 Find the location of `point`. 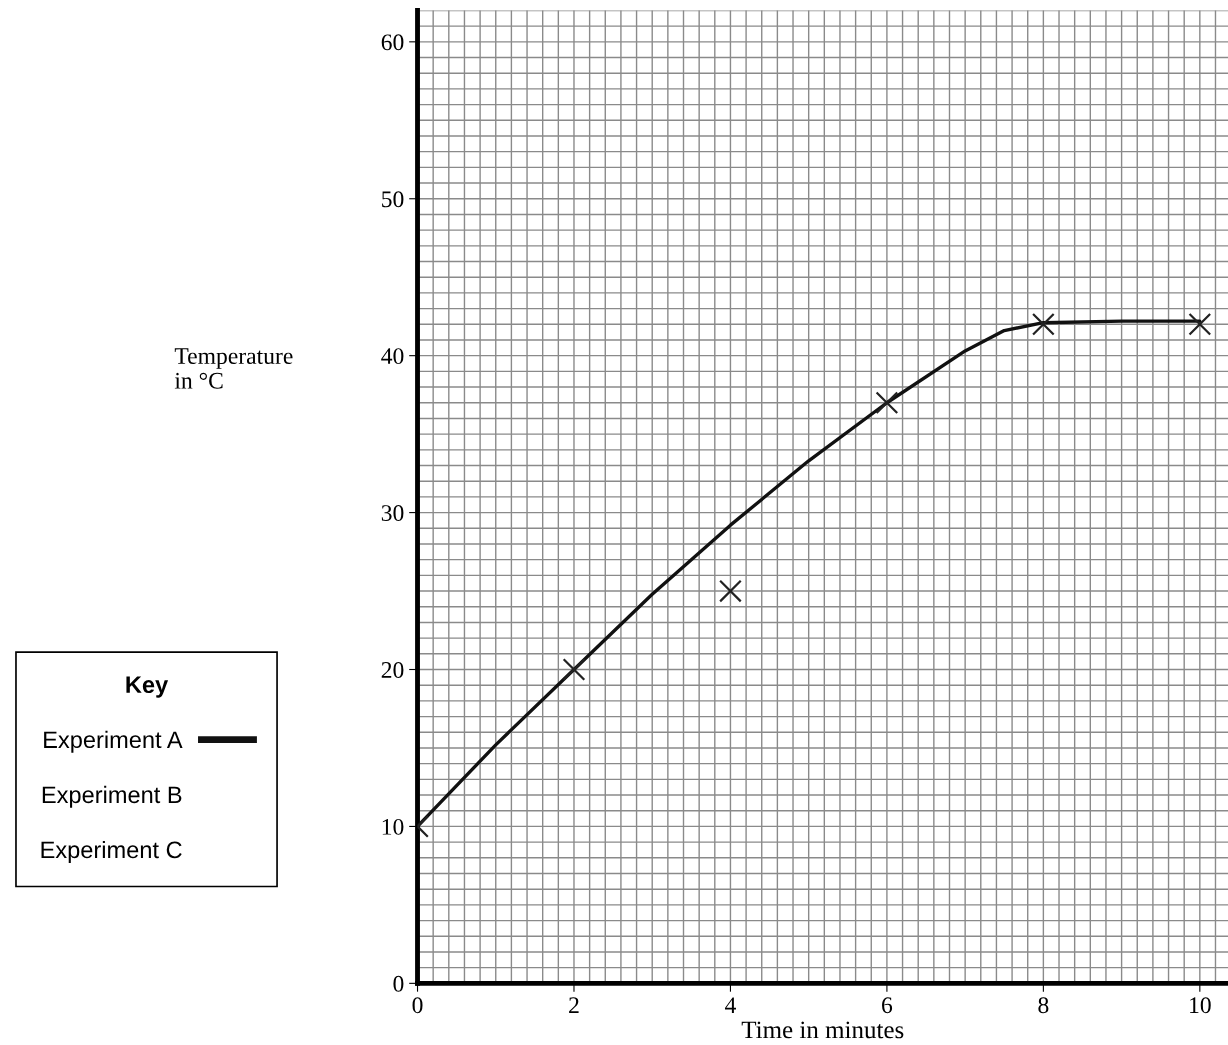

point is located at coordinates (730, 591).